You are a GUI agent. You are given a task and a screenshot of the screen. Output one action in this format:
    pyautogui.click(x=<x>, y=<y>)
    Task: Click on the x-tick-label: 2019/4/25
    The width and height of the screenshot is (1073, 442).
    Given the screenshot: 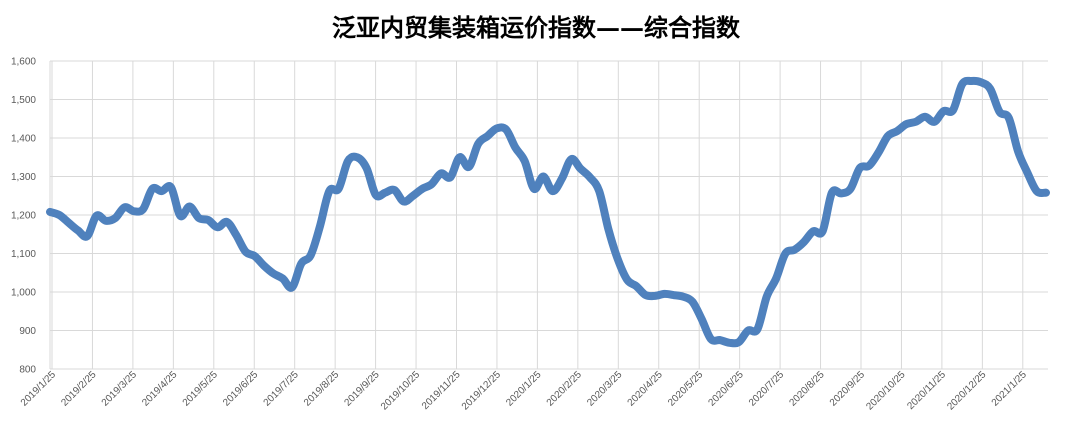 What is the action you would take?
    pyautogui.click(x=160, y=389)
    